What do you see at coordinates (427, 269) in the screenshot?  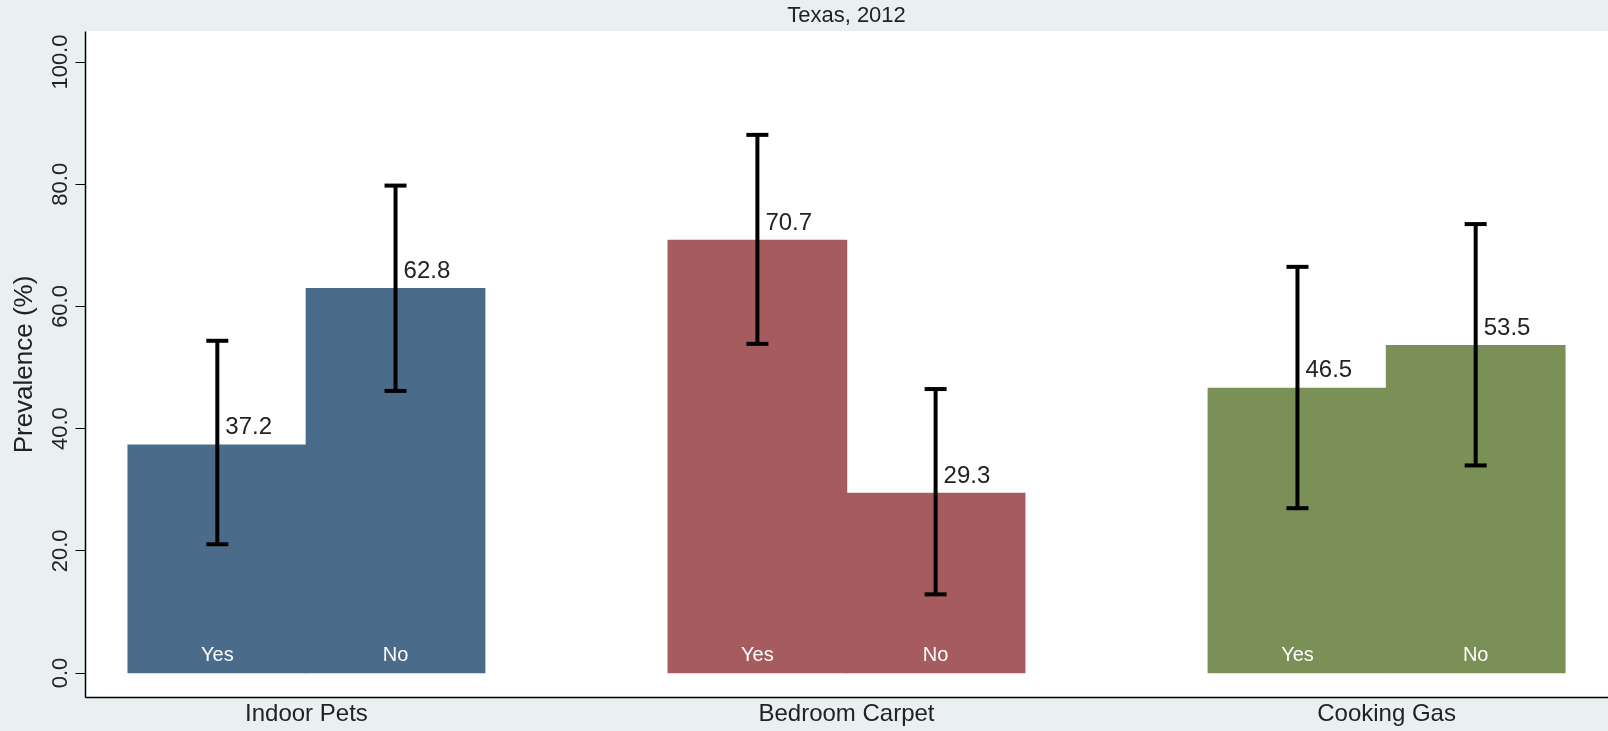 I see `data-label: 62.8` at bounding box center [427, 269].